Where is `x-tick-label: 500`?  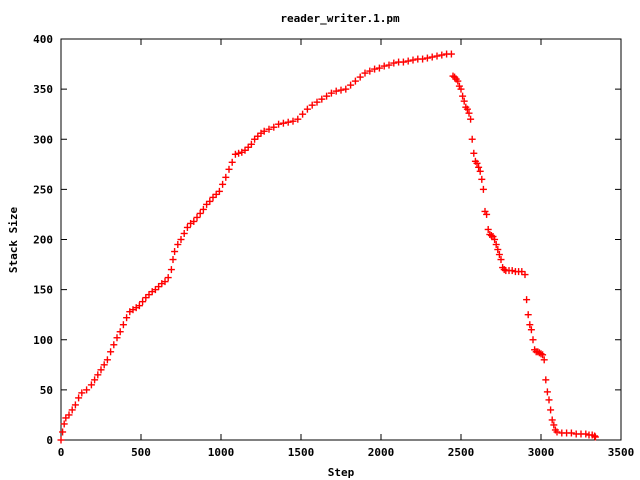 x-tick-label: 500 is located at coordinates (141, 452).